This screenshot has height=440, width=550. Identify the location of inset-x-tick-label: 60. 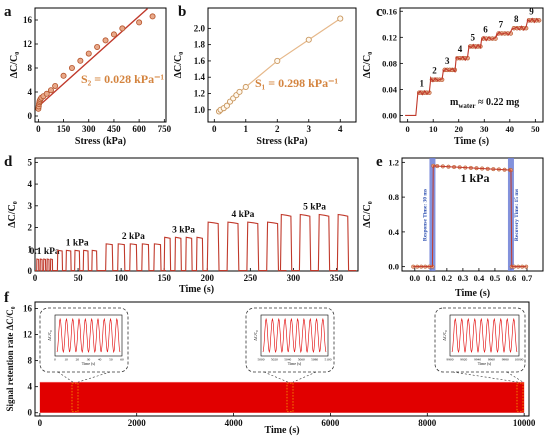
(122, 360).